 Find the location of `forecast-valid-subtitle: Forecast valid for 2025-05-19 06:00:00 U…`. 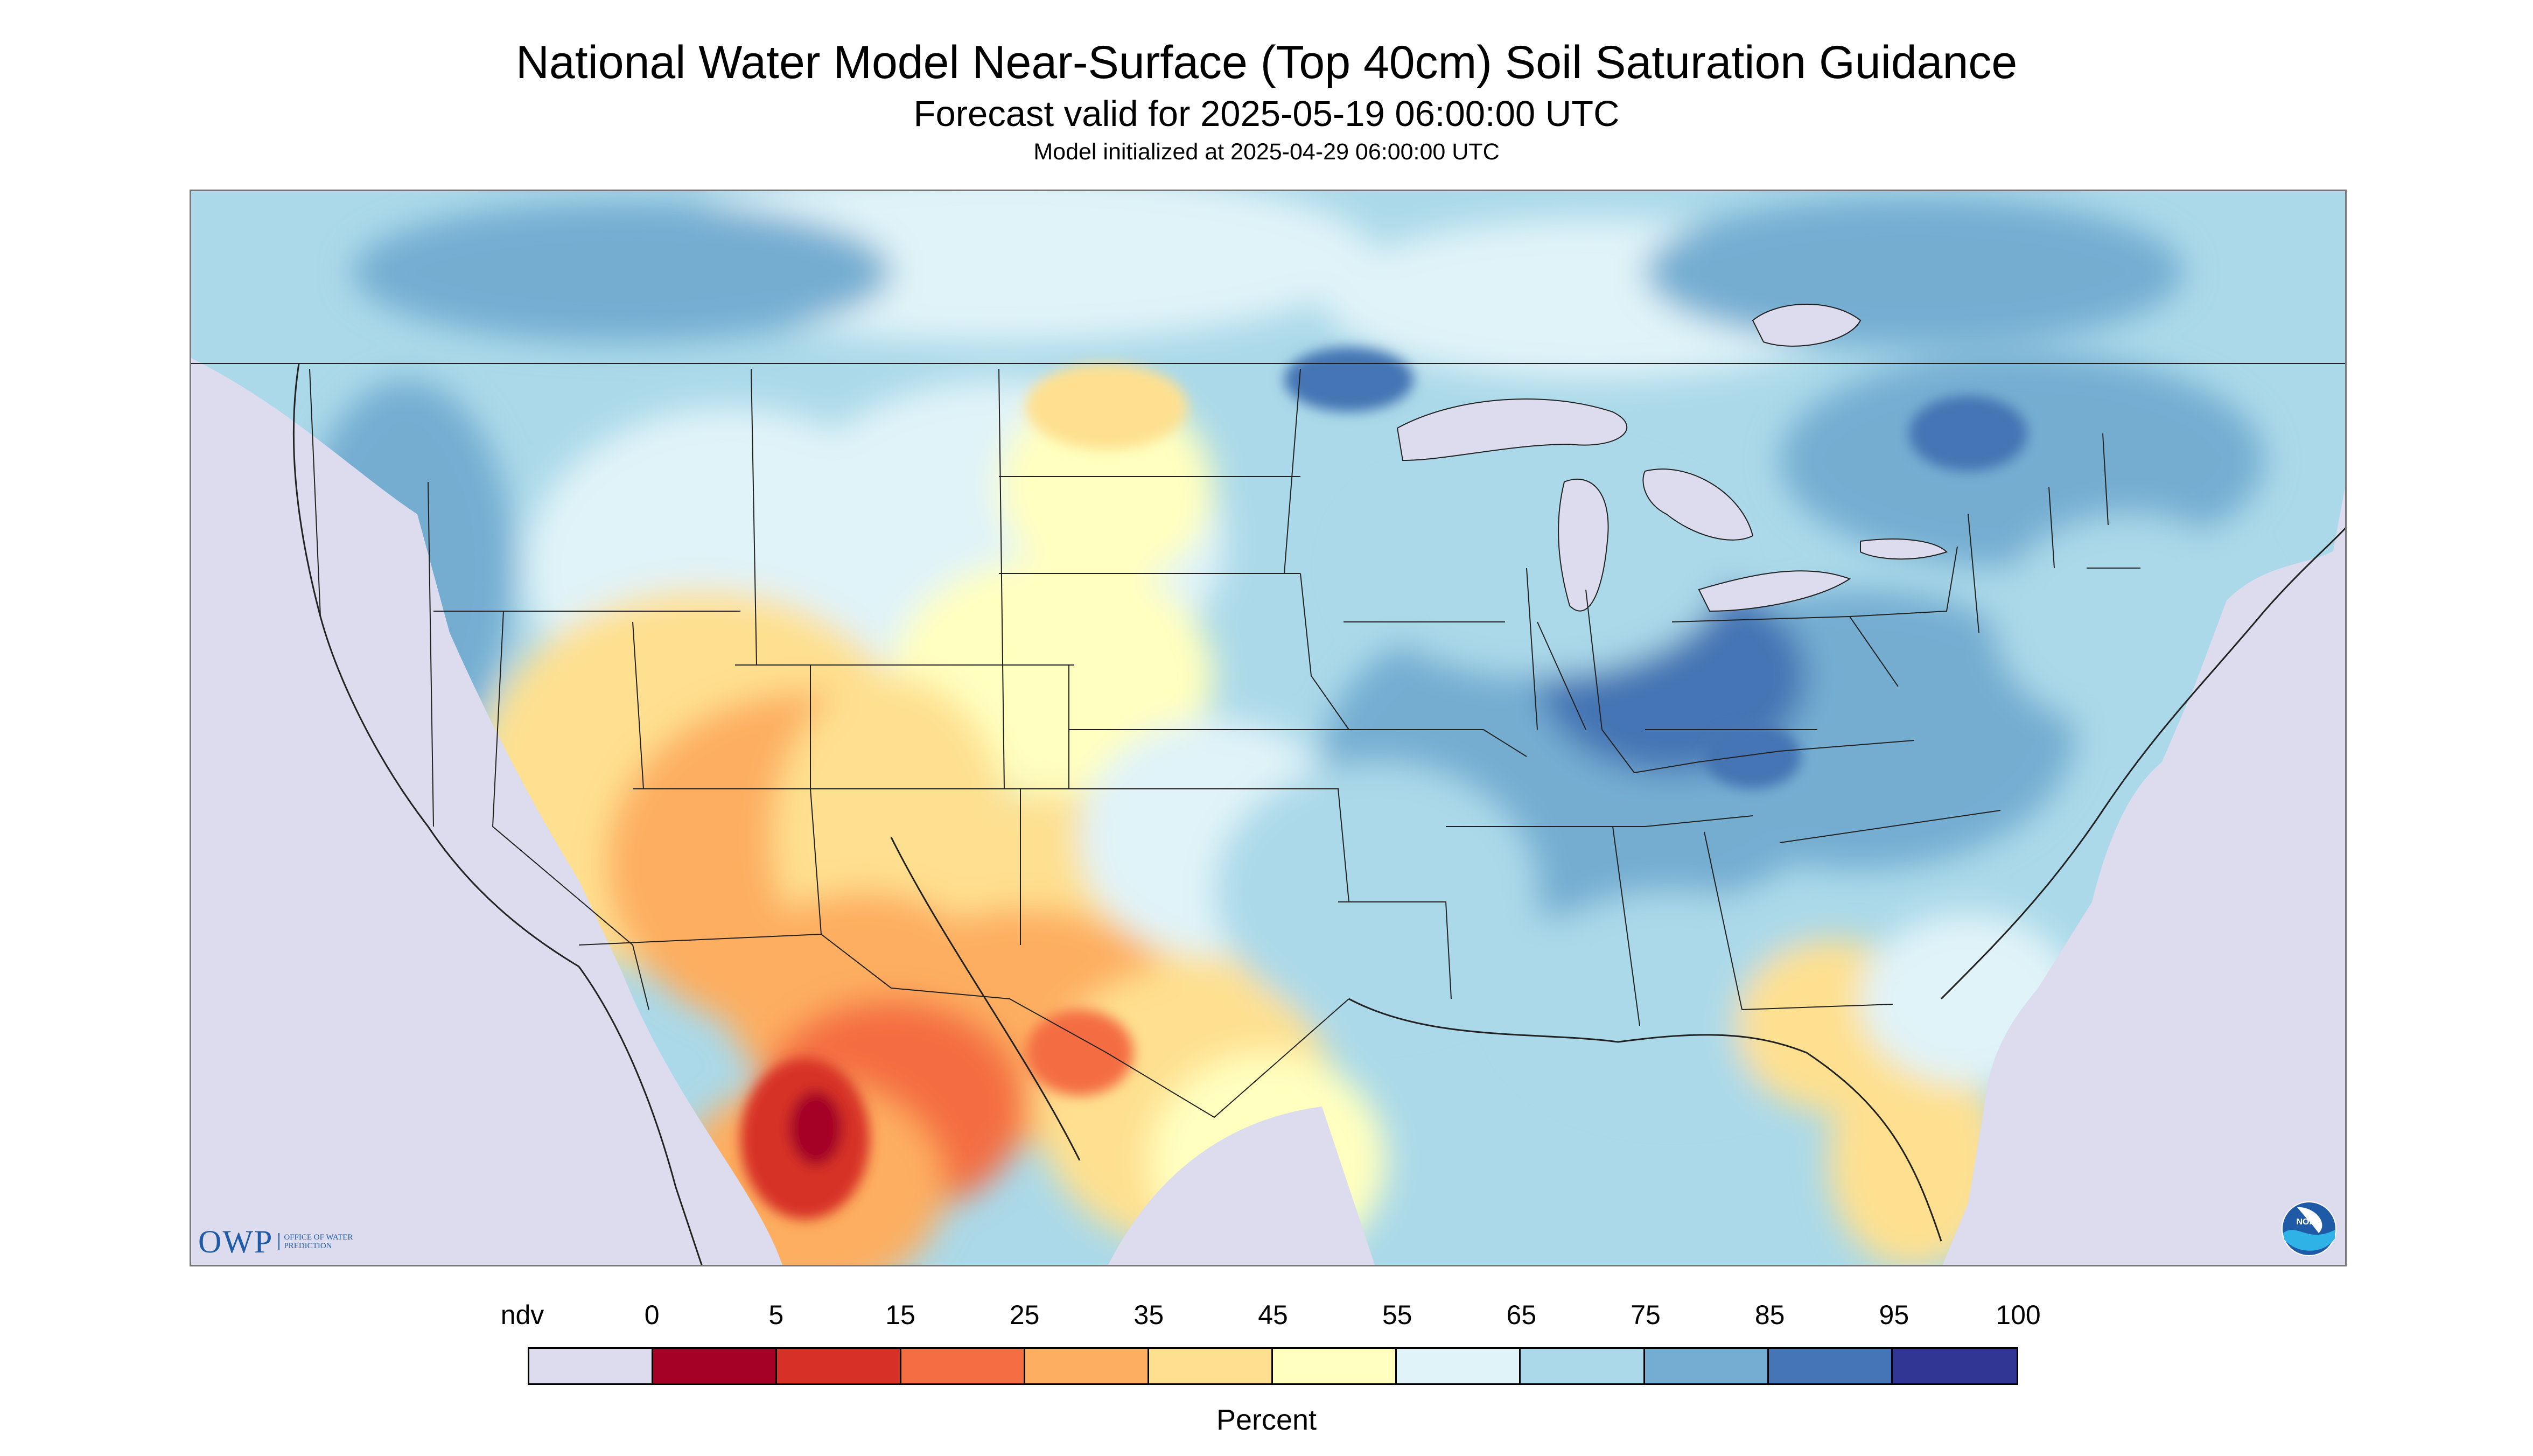

forecast-valid-subtitle: Forecast valid for 2025-05-19 06:00:00 U… is located at coordinates (1266, 114).